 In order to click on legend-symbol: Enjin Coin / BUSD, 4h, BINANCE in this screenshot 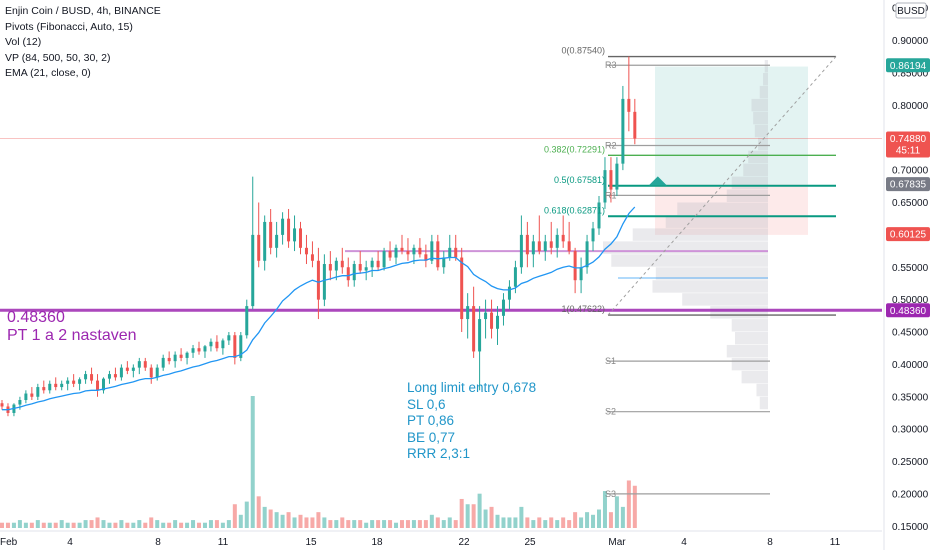, I will do `click(83, 11)`.